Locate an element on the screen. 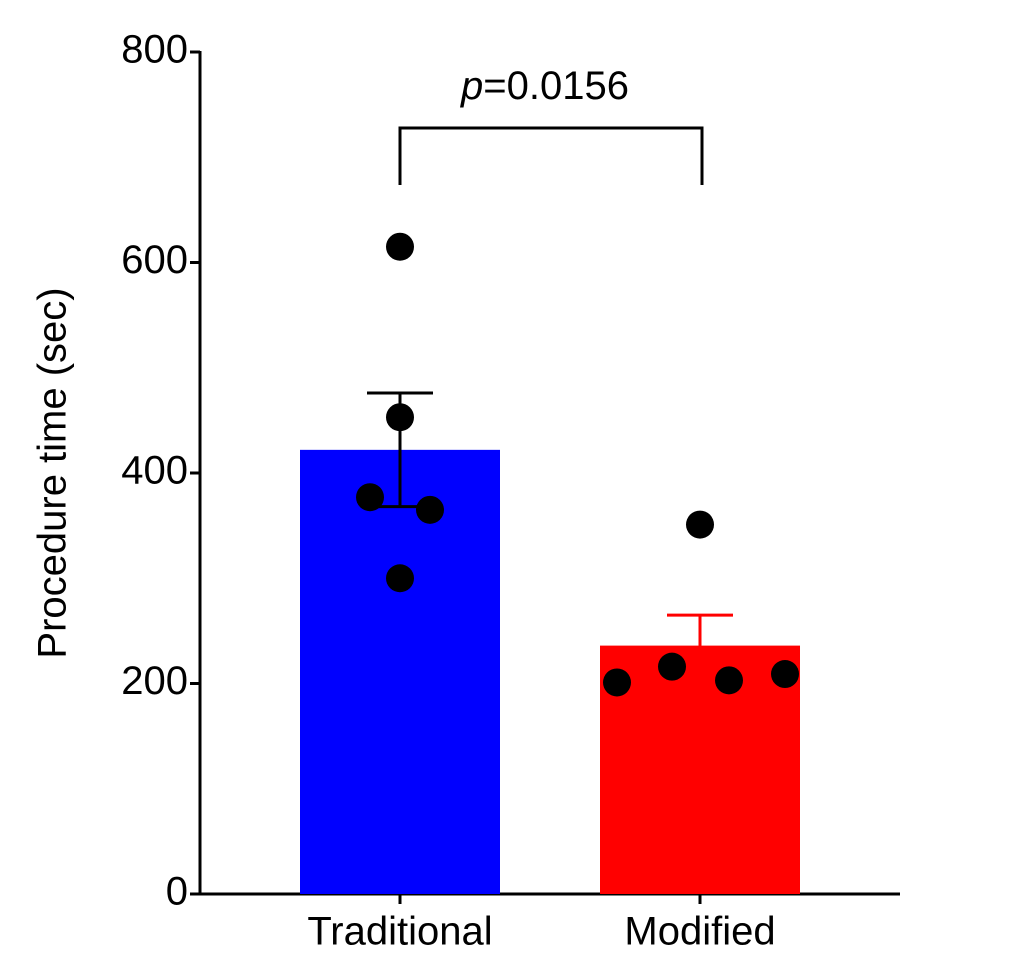 The image size is (1009, 967). x-tick-label: Traditional is located at coordinates (399, 932).